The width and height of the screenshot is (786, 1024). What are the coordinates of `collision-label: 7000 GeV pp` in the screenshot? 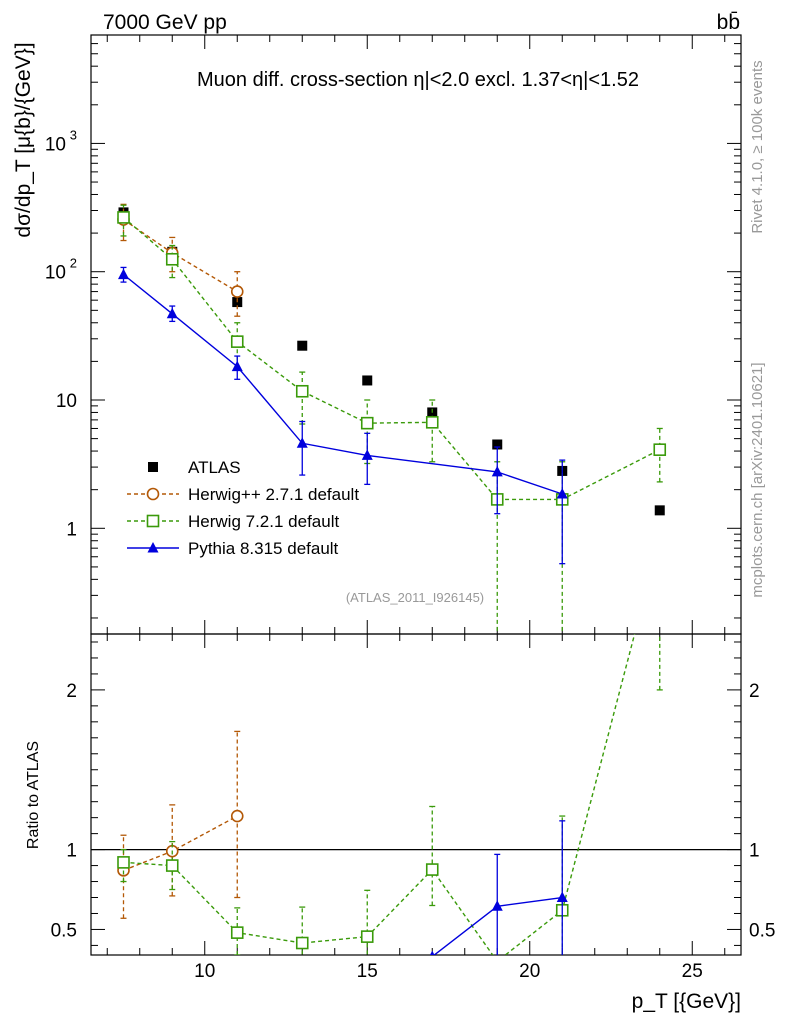 It's located at (165, 22).